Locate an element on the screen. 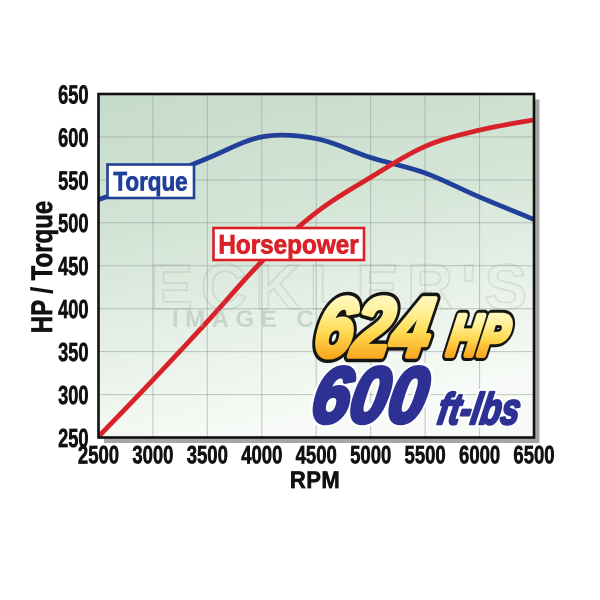  svg-text: 350 is located at coordinates (73, 352).